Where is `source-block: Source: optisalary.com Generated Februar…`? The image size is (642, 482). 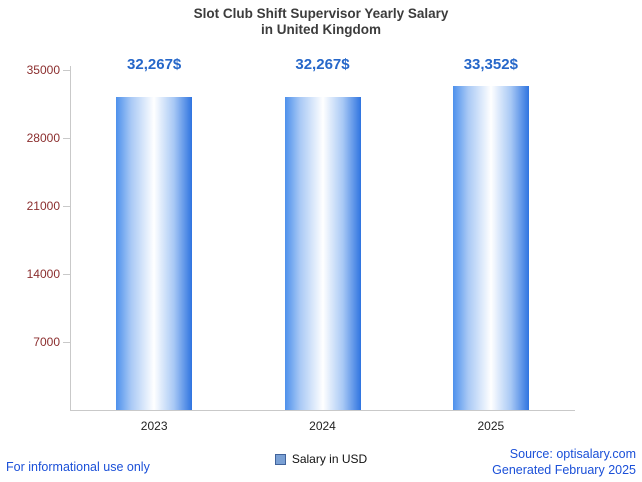
source-block: Source: optisalary.com Generated Februar… is located at coordinates (564, 462).